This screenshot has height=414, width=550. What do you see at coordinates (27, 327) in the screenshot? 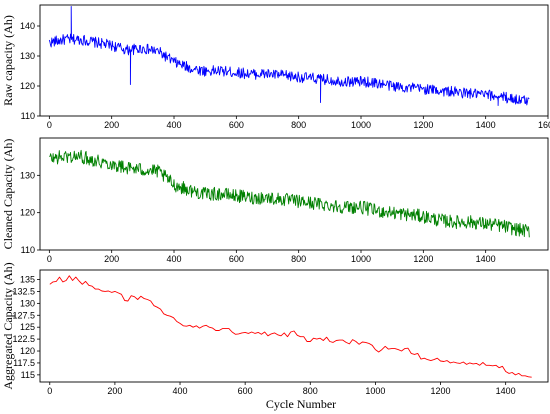
I see `y-tick-label: 125` at bounding box center [27, 327].